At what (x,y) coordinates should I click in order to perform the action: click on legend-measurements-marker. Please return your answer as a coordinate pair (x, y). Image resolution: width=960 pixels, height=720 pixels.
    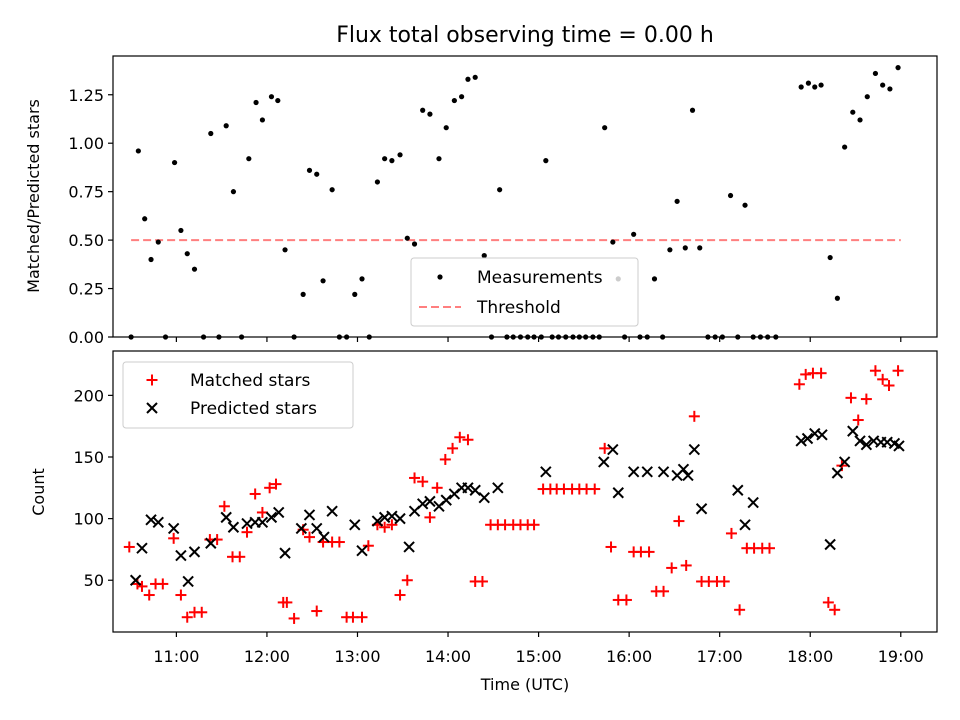
    Looking at the image, I should click on (440, 277).